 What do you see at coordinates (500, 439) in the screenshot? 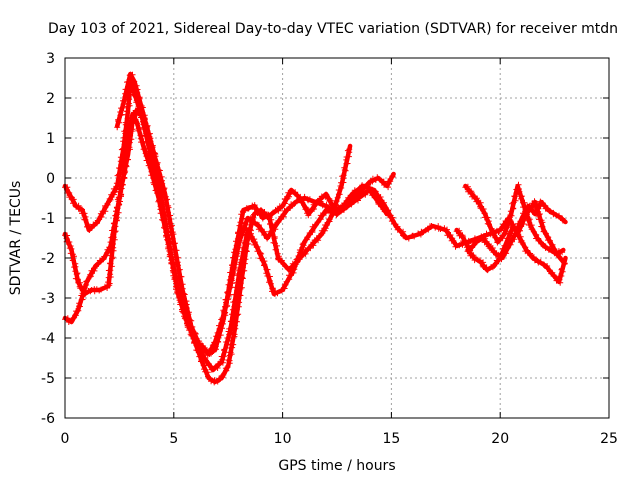
I see `x-tick-label: 20` at bounding box center [500, 439].